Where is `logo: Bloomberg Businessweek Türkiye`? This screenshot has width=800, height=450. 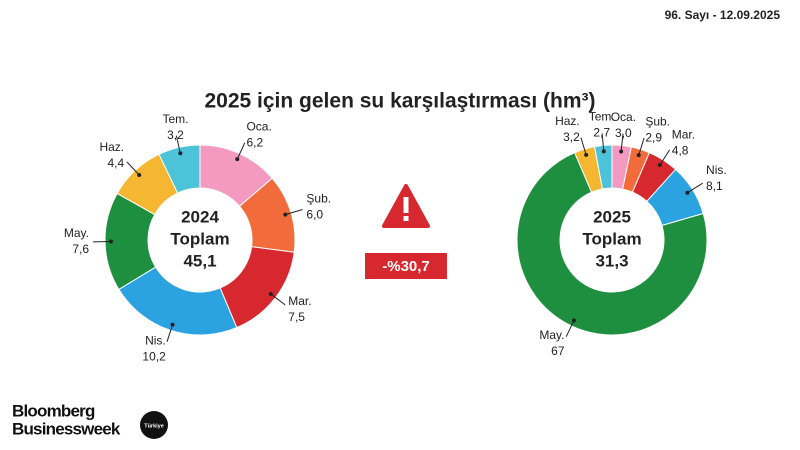 logo: Bloomberg Businessweek Türkiye is located at coordinates (90, 420).